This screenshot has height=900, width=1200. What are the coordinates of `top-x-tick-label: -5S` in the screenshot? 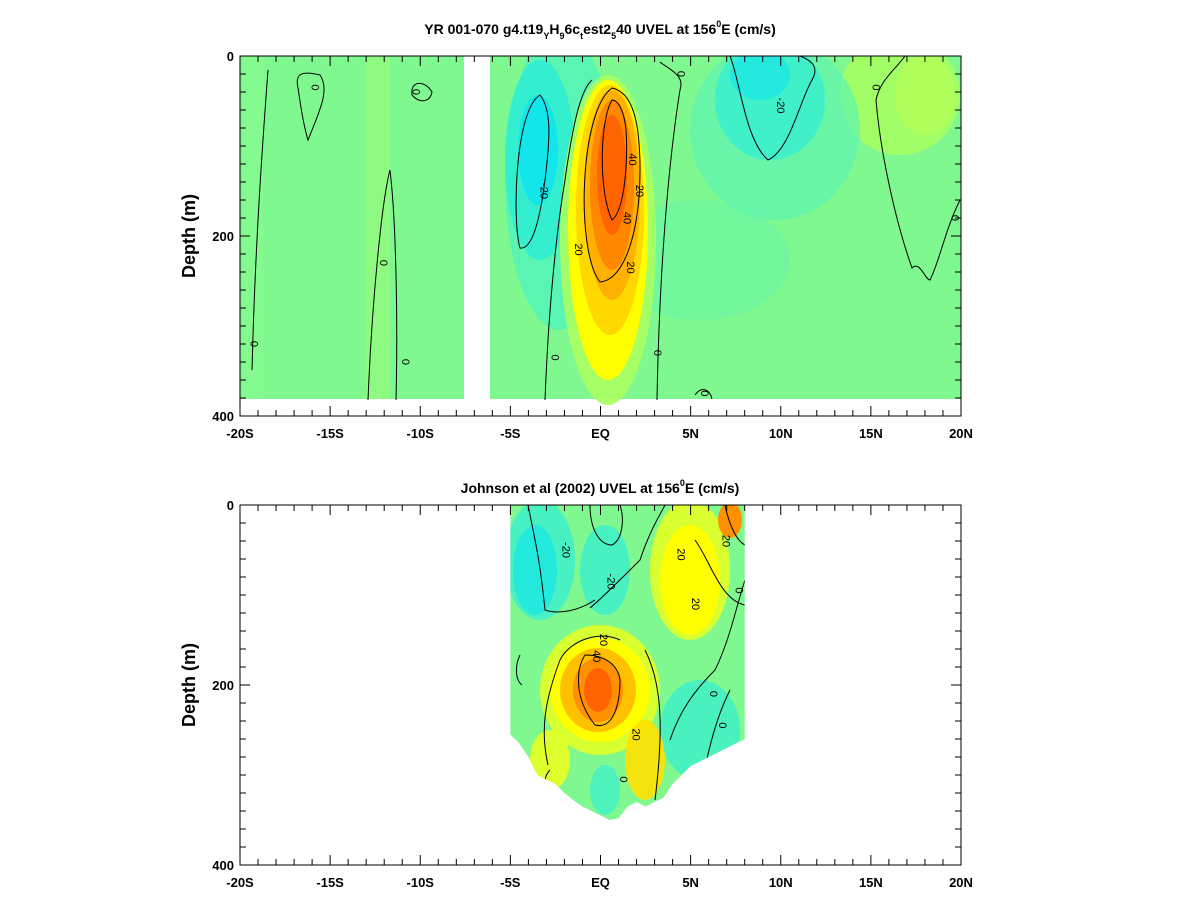 It's located at (510, 433).